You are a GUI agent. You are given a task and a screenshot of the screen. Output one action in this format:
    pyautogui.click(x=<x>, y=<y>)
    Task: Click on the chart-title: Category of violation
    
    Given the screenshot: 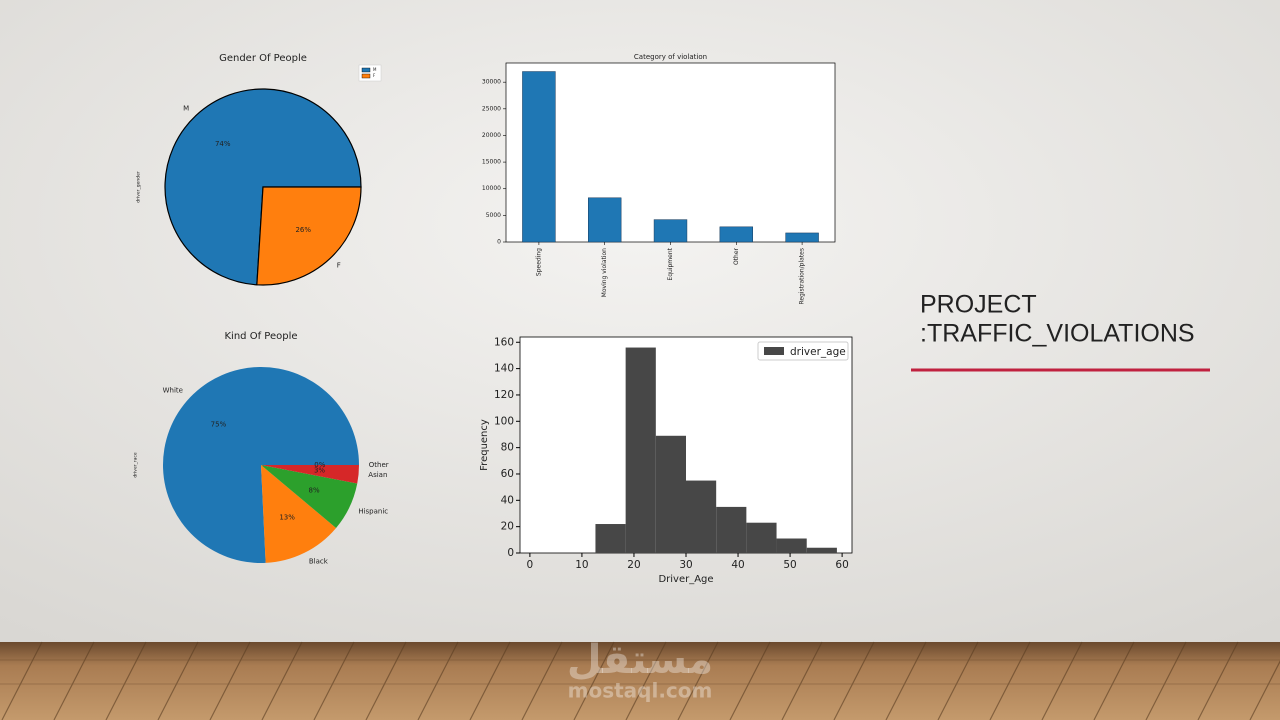 What is the action you would take?
    pyautogui.click(x=670, y=57)
    